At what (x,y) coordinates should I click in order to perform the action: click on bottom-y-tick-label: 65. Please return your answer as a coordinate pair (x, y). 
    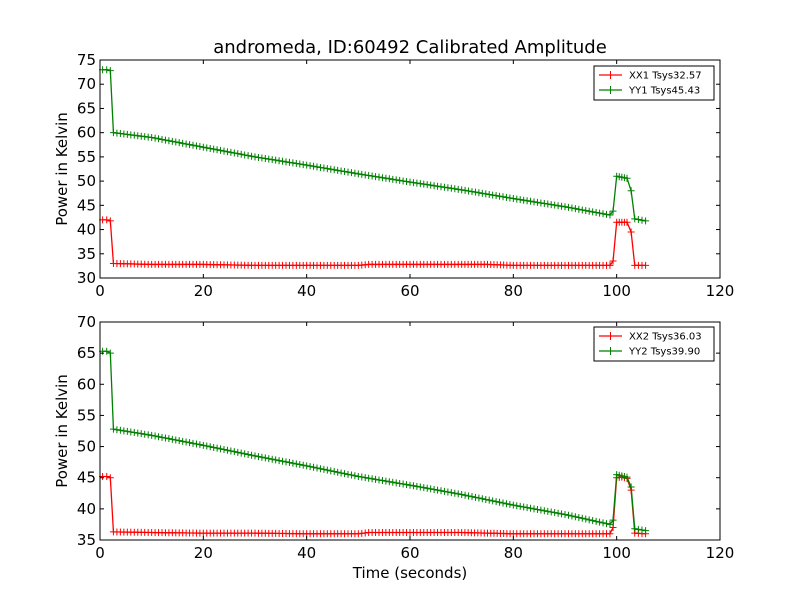
    Looking at the image, I should click on (86, 353).